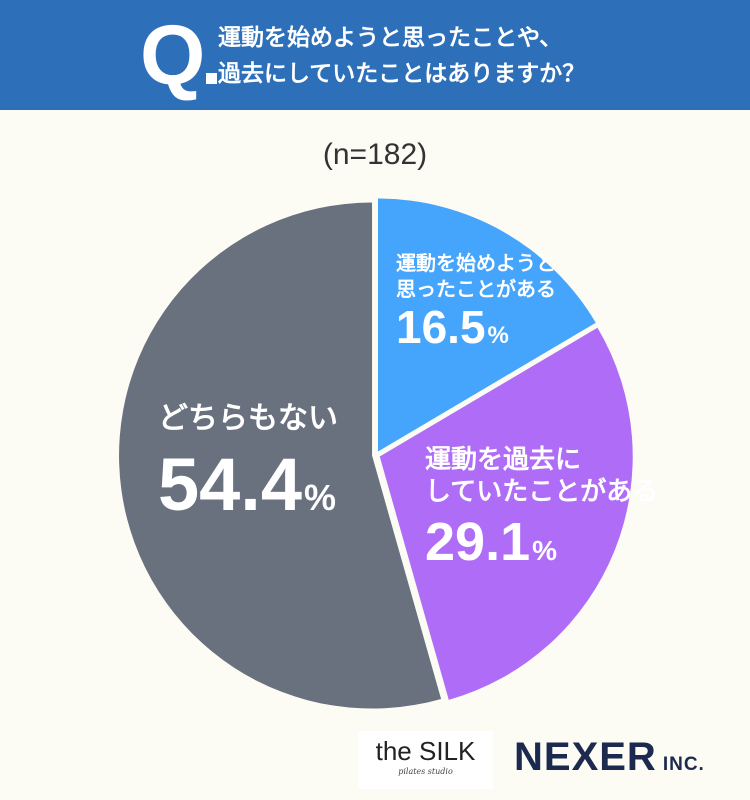 The height and width of the screenshot is (800, 750). Describe the element at coordinates (390, 38) in the screenshot. I see `question-line-1: 運動を始めようと思ったことや、` at that location.